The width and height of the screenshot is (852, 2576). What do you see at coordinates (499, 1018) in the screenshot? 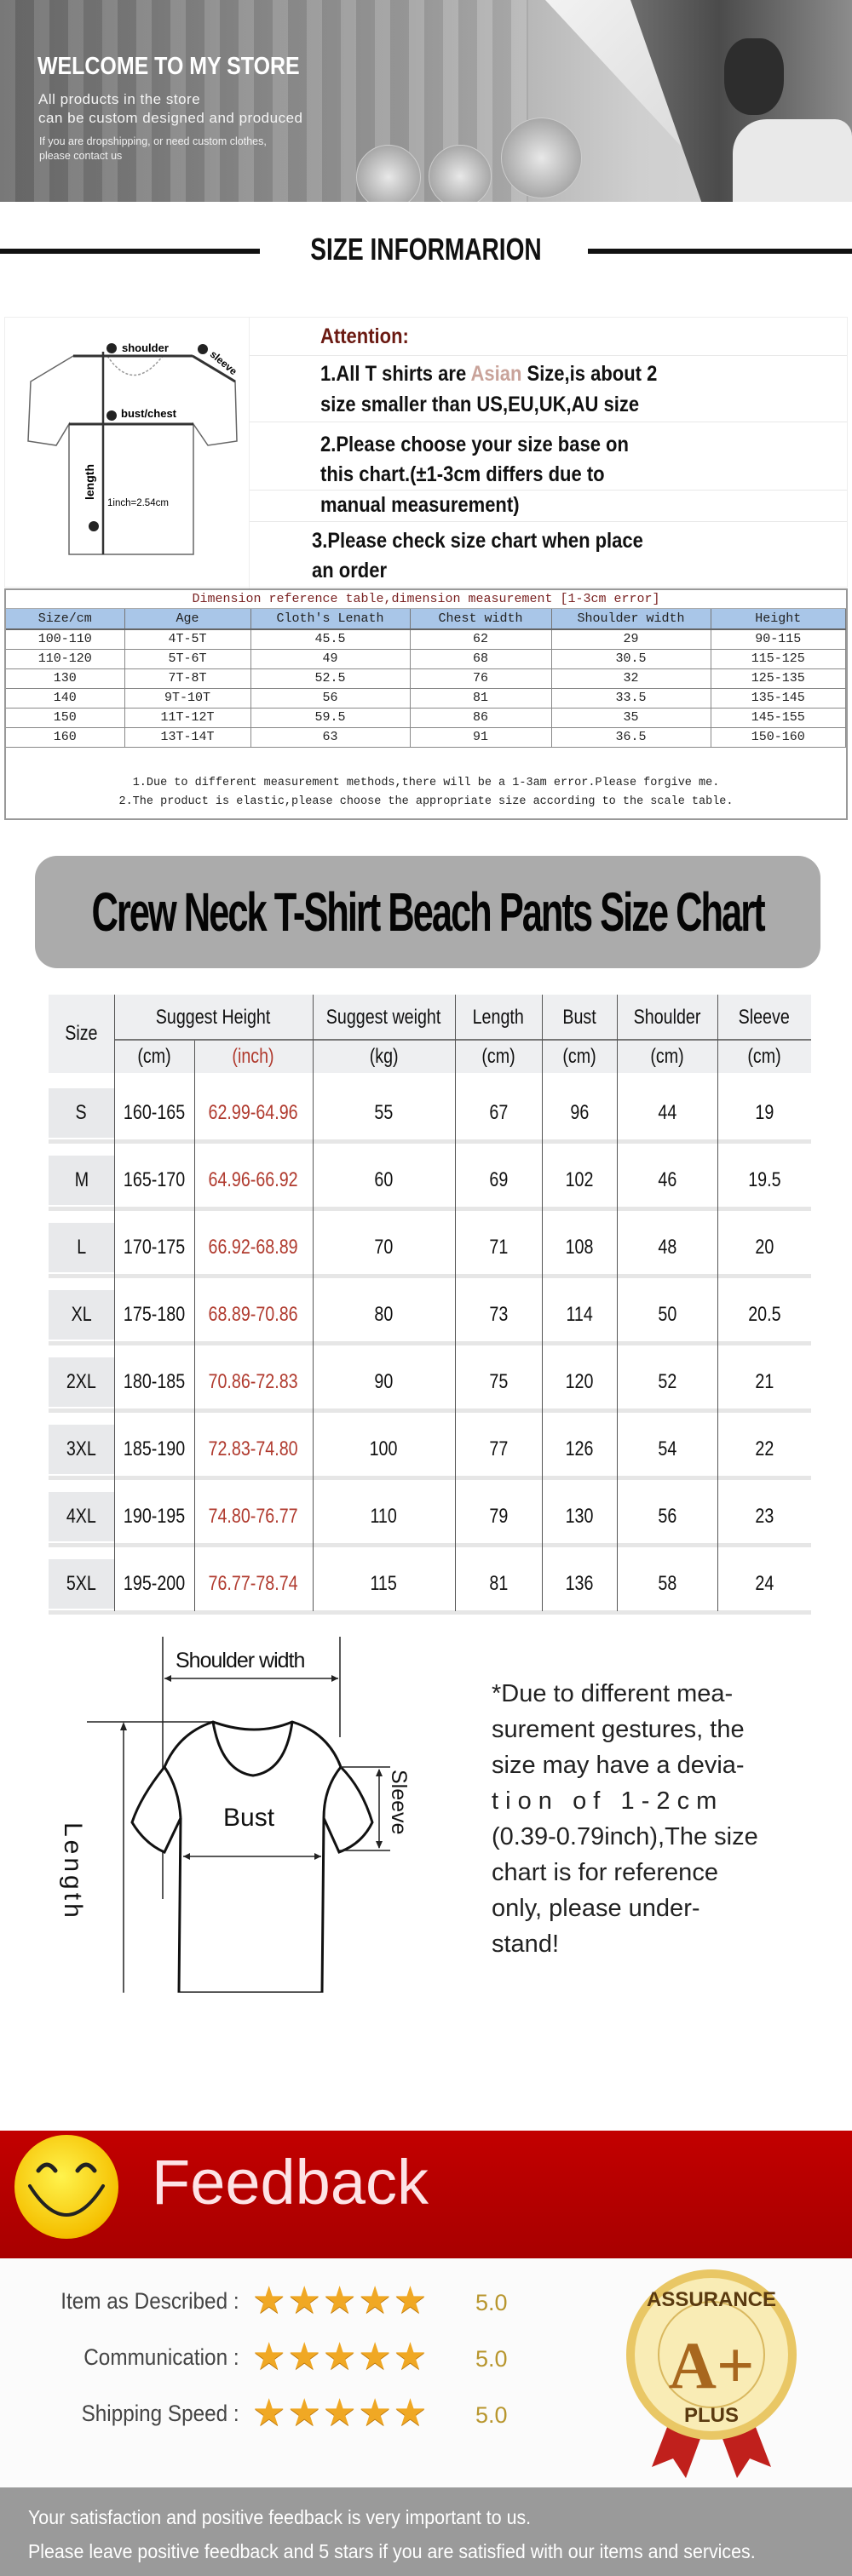
I see `header-length: Length` at bounding box center [499, 1018].